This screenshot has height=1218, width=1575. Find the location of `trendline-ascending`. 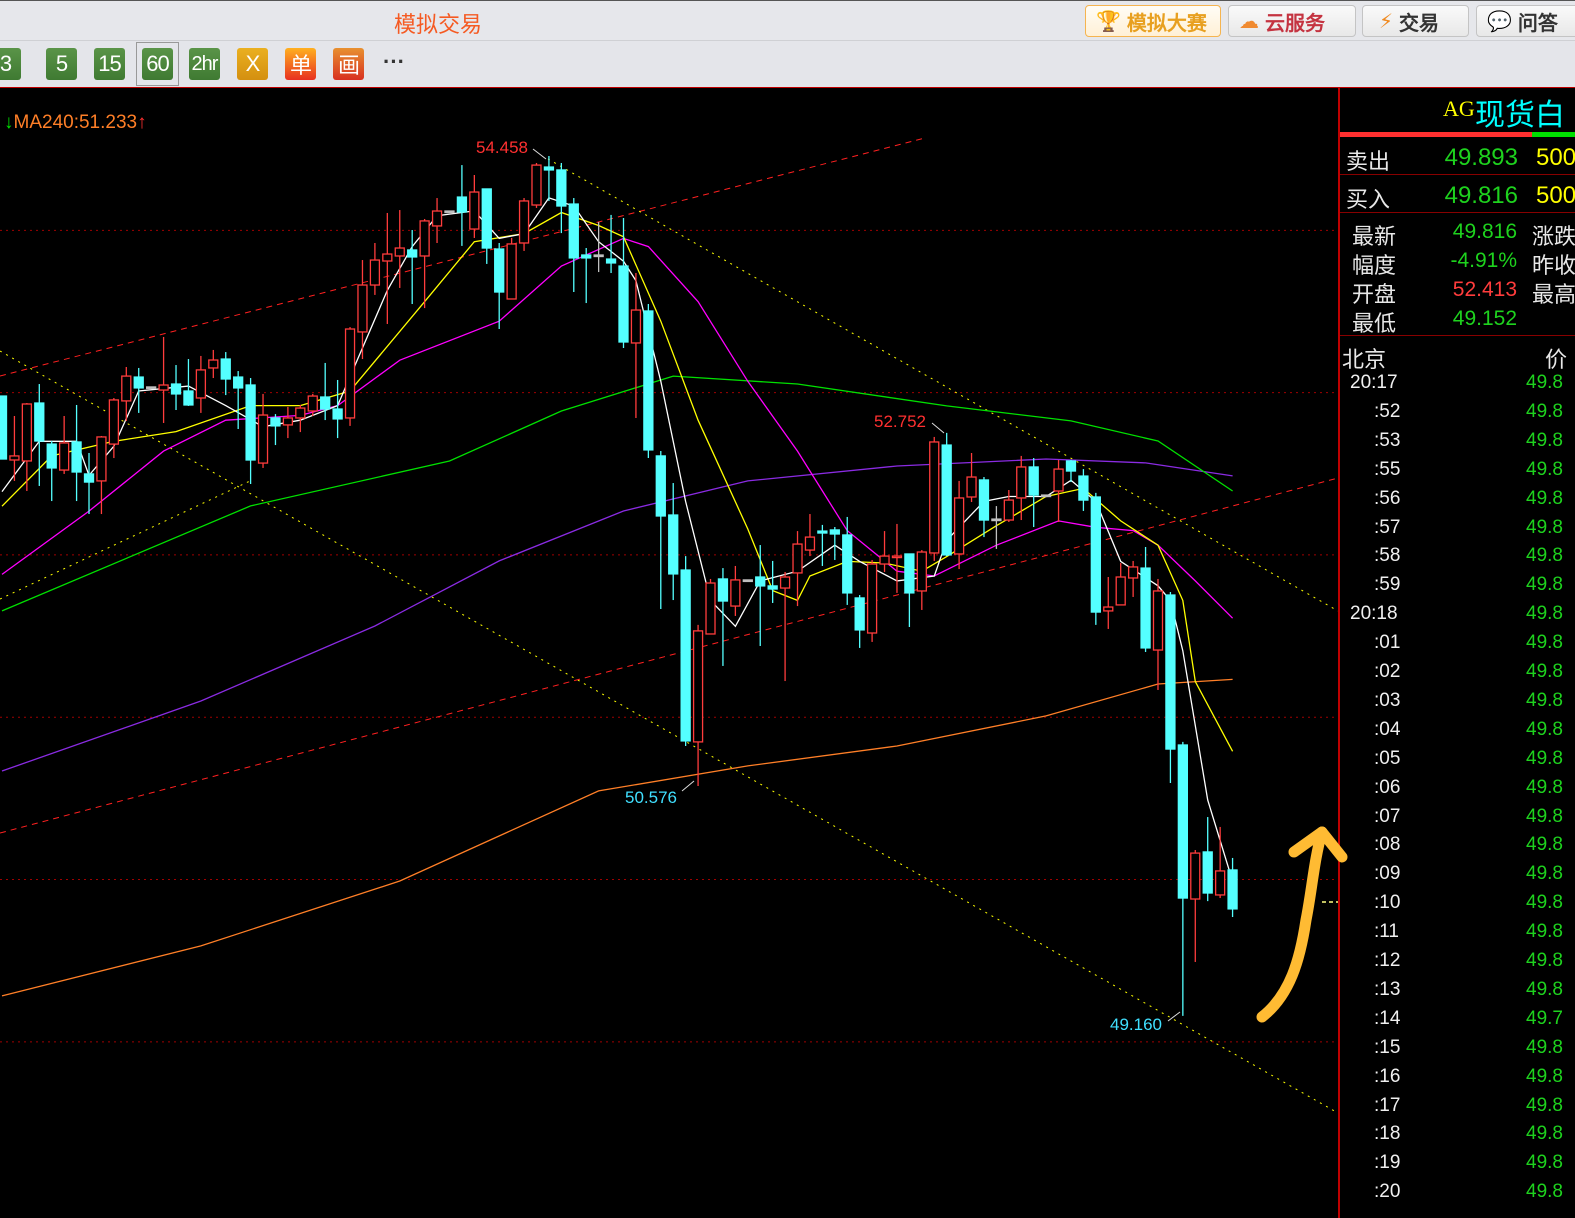

trendline-ascending is located at coordinates (125, 540).